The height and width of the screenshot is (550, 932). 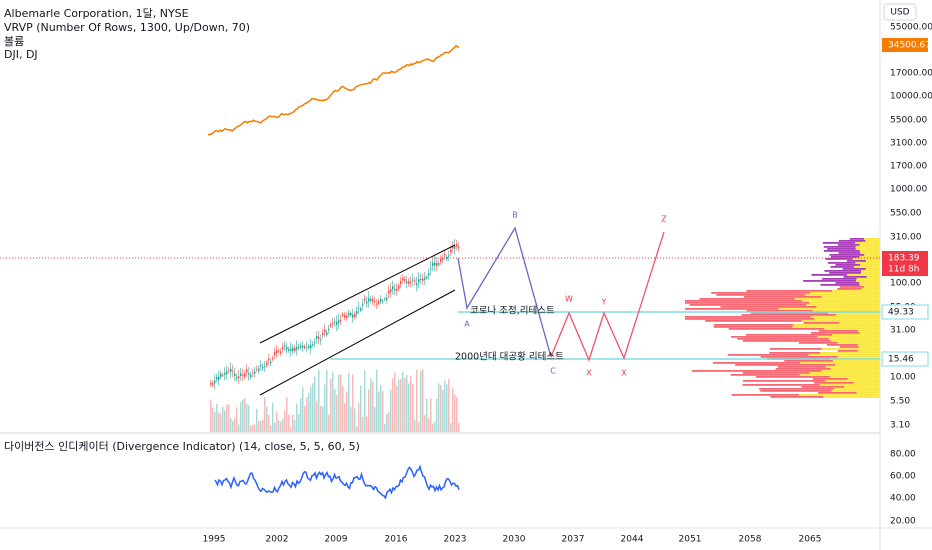 I want to click on time-label: 2037, so click(x=573, y=540).